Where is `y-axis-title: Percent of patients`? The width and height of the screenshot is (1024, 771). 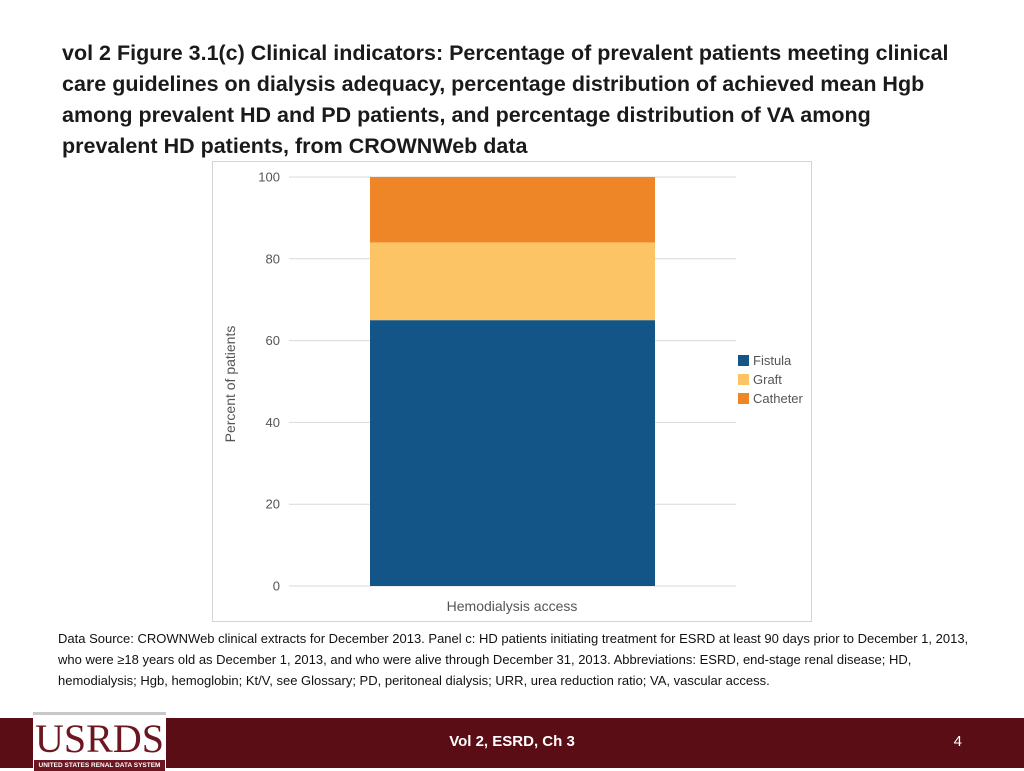 y-axis-title: Percent of patients is located at coordinates (230, 384).